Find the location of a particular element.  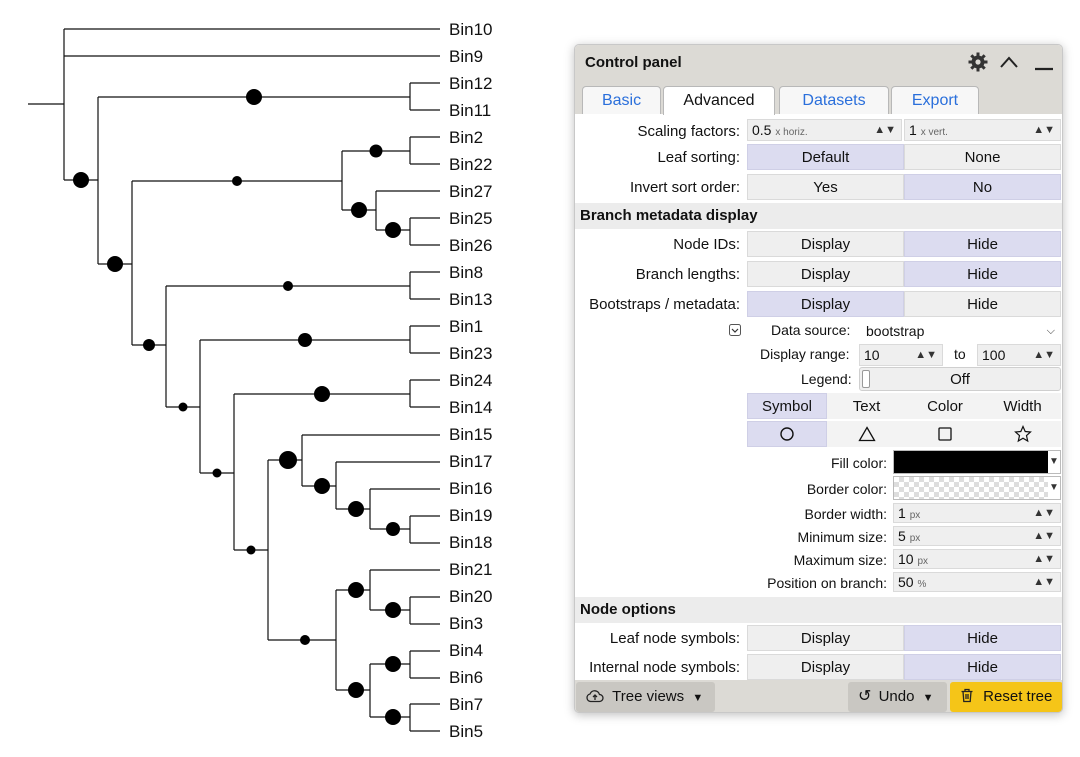

horizontal-scale-unit: x horiz. is located at coordinates (791, 132).